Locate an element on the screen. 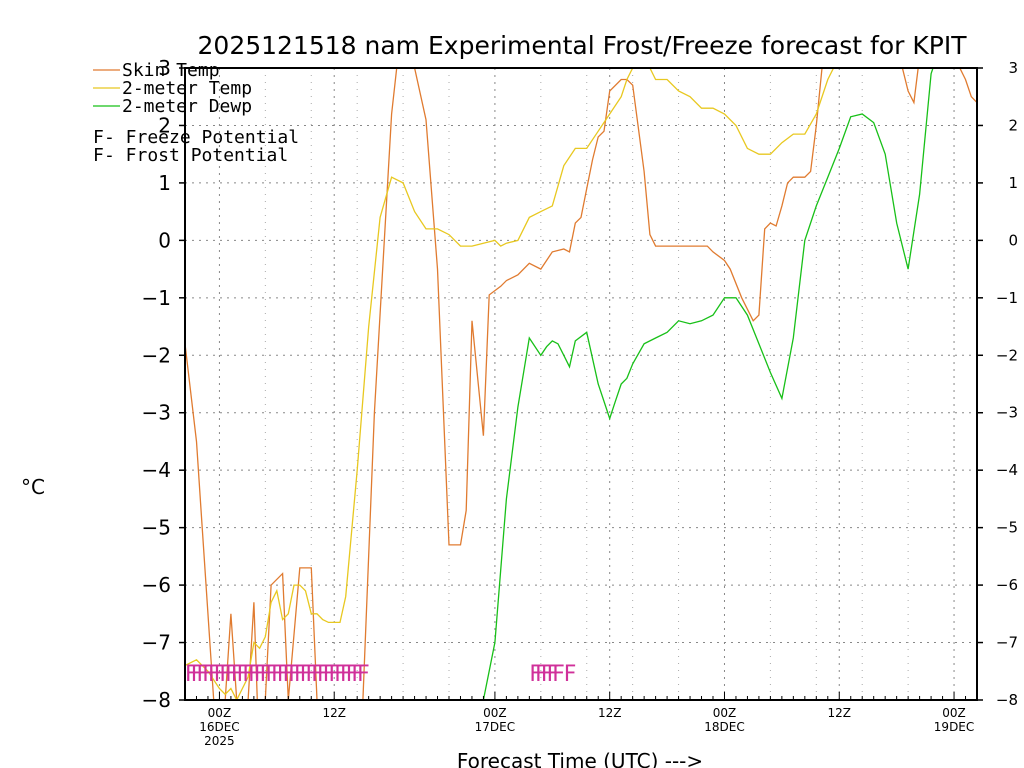  x-tick-year: 2025 is located at coordinates (219, 741).